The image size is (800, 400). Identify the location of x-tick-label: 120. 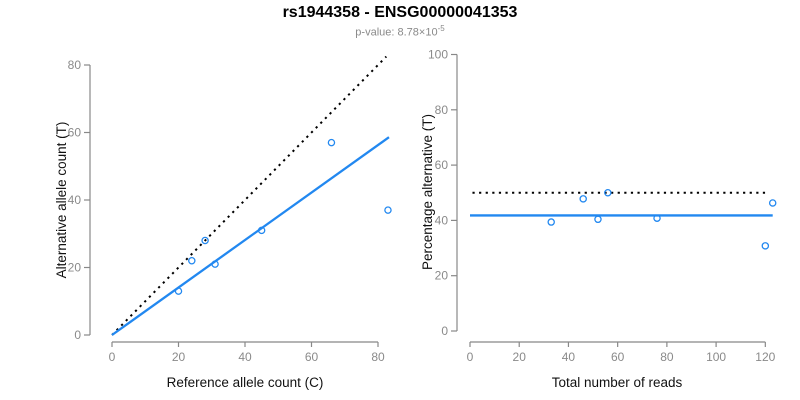
(765, 357).